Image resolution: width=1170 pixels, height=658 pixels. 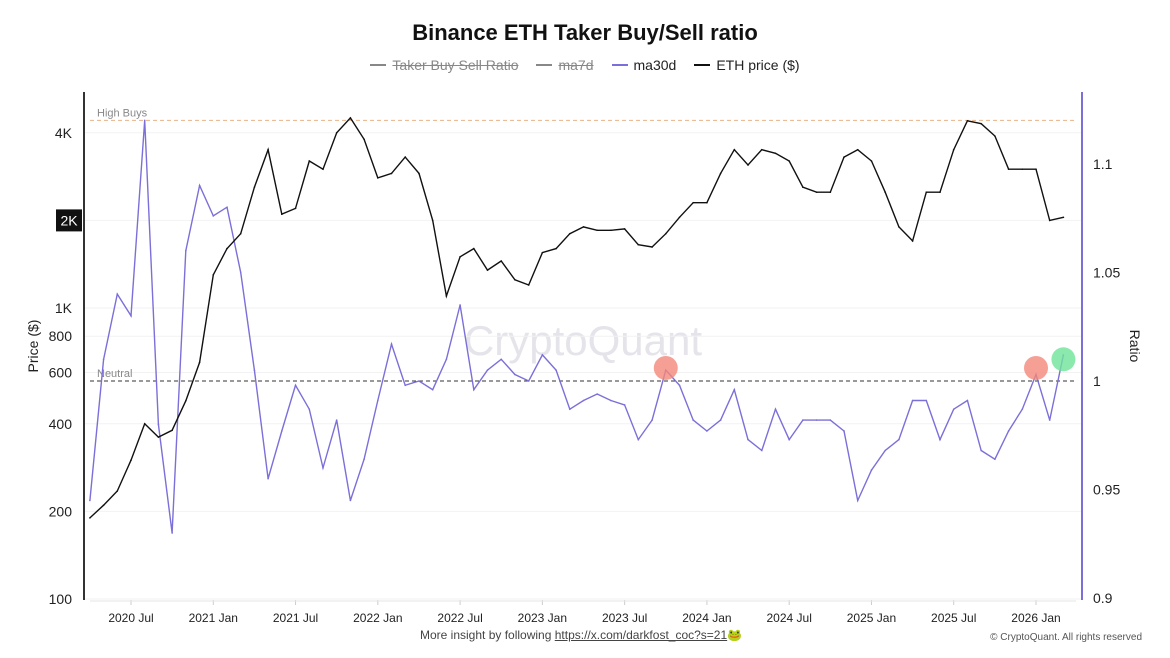 I want to click on tick-highlight, so click(x=69, y=220).